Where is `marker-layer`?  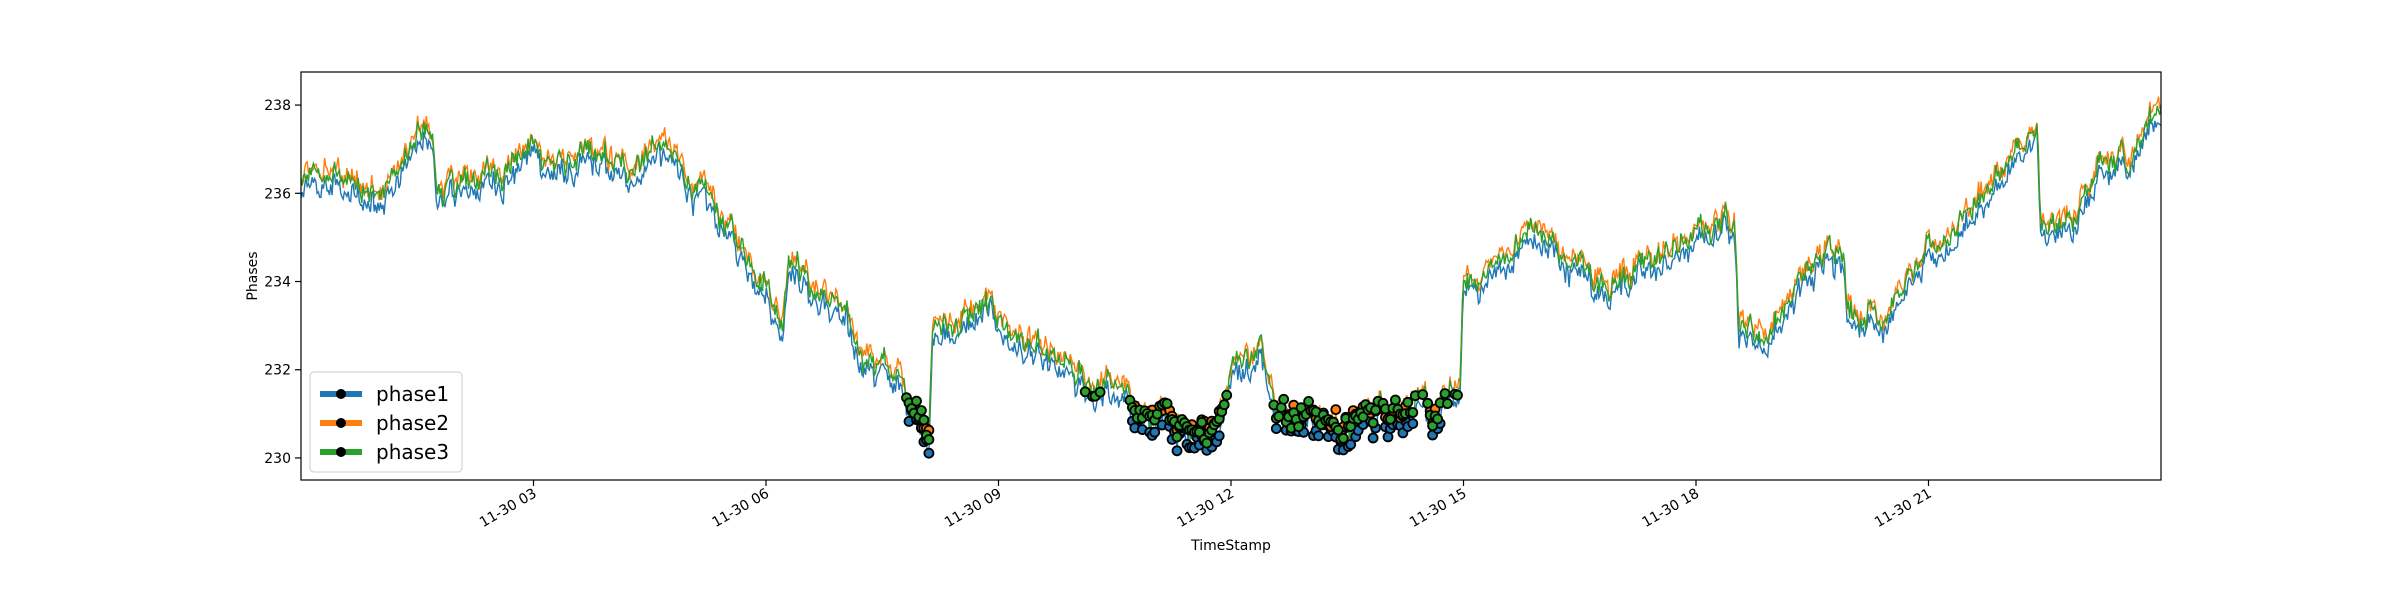 marker-layer is located at coordinates (1182, 422).